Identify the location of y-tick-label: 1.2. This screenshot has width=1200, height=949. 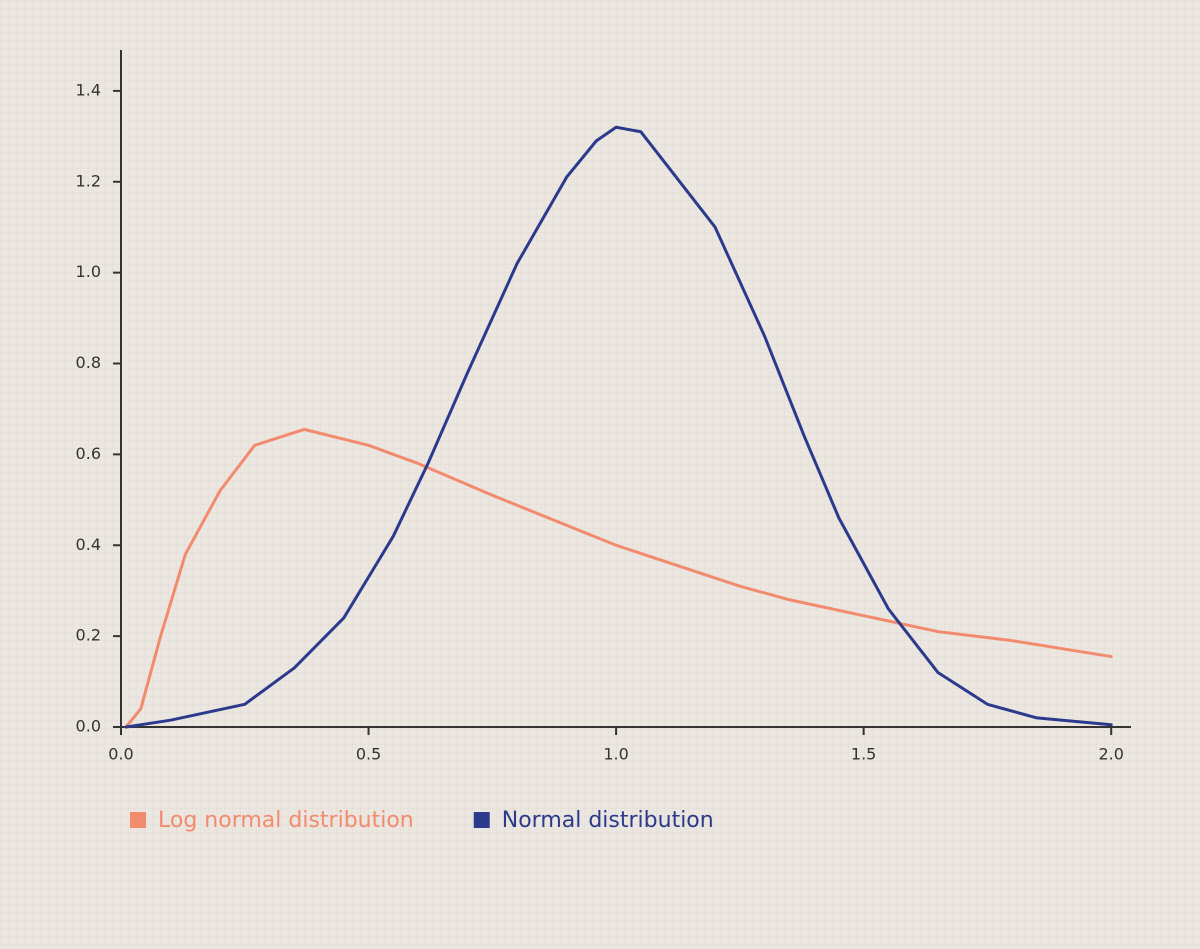
(88, 180).